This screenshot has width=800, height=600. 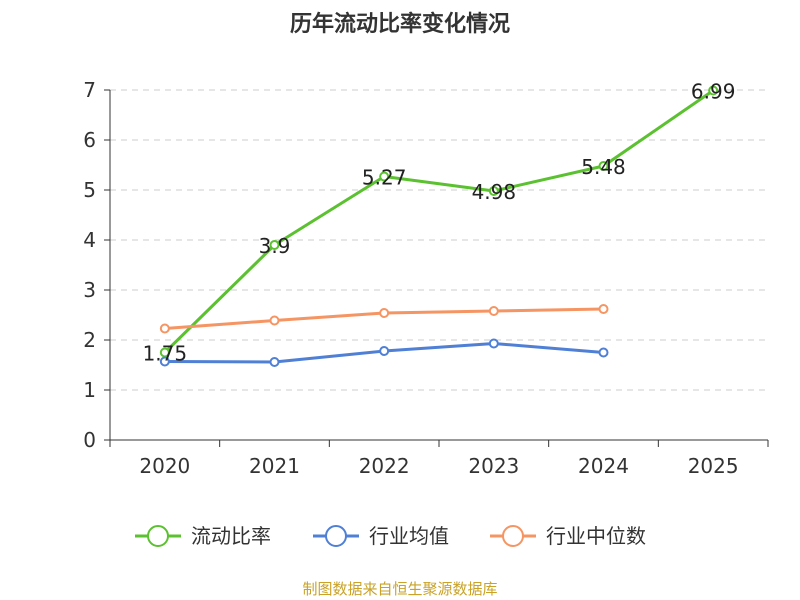 I want to click on legend: 流动比率 行业均值 行业中位数, so click(x=390, y=536).